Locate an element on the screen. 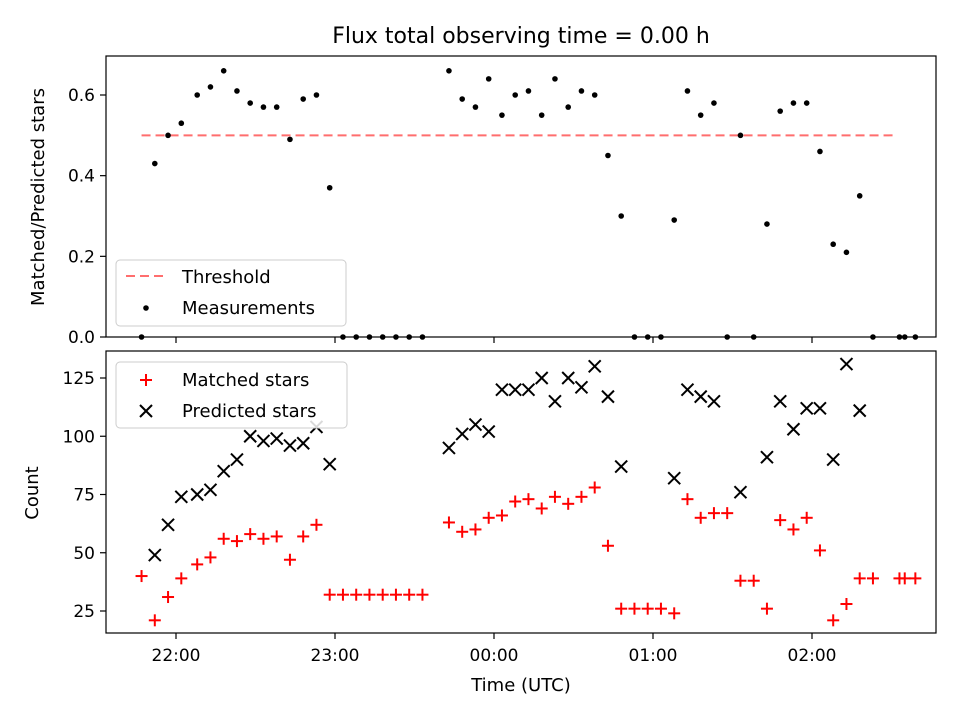 The height and width of the screenshot is (720, 960). y-tick-label: 50 is located at coordinates (84, 554).